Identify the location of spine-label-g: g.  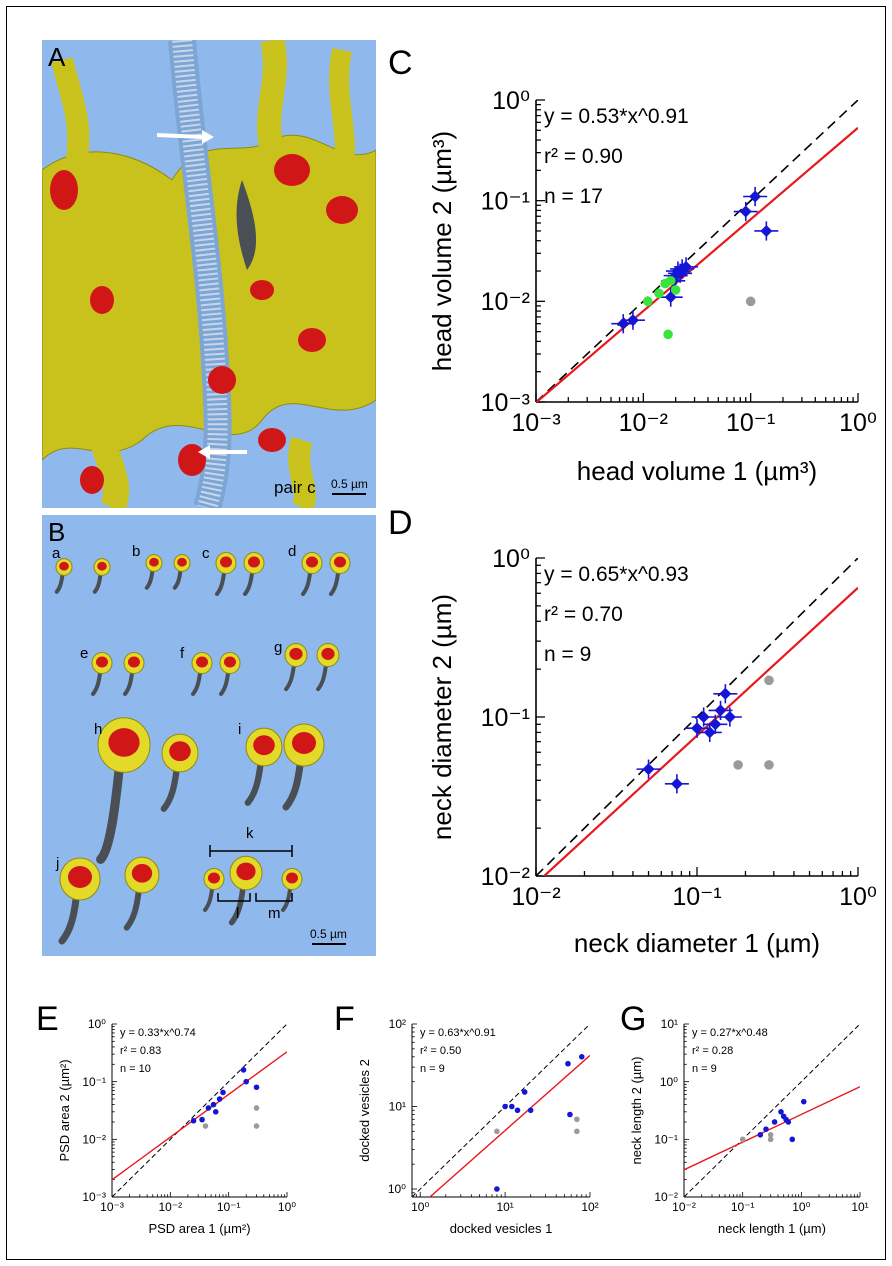
(278, 647).